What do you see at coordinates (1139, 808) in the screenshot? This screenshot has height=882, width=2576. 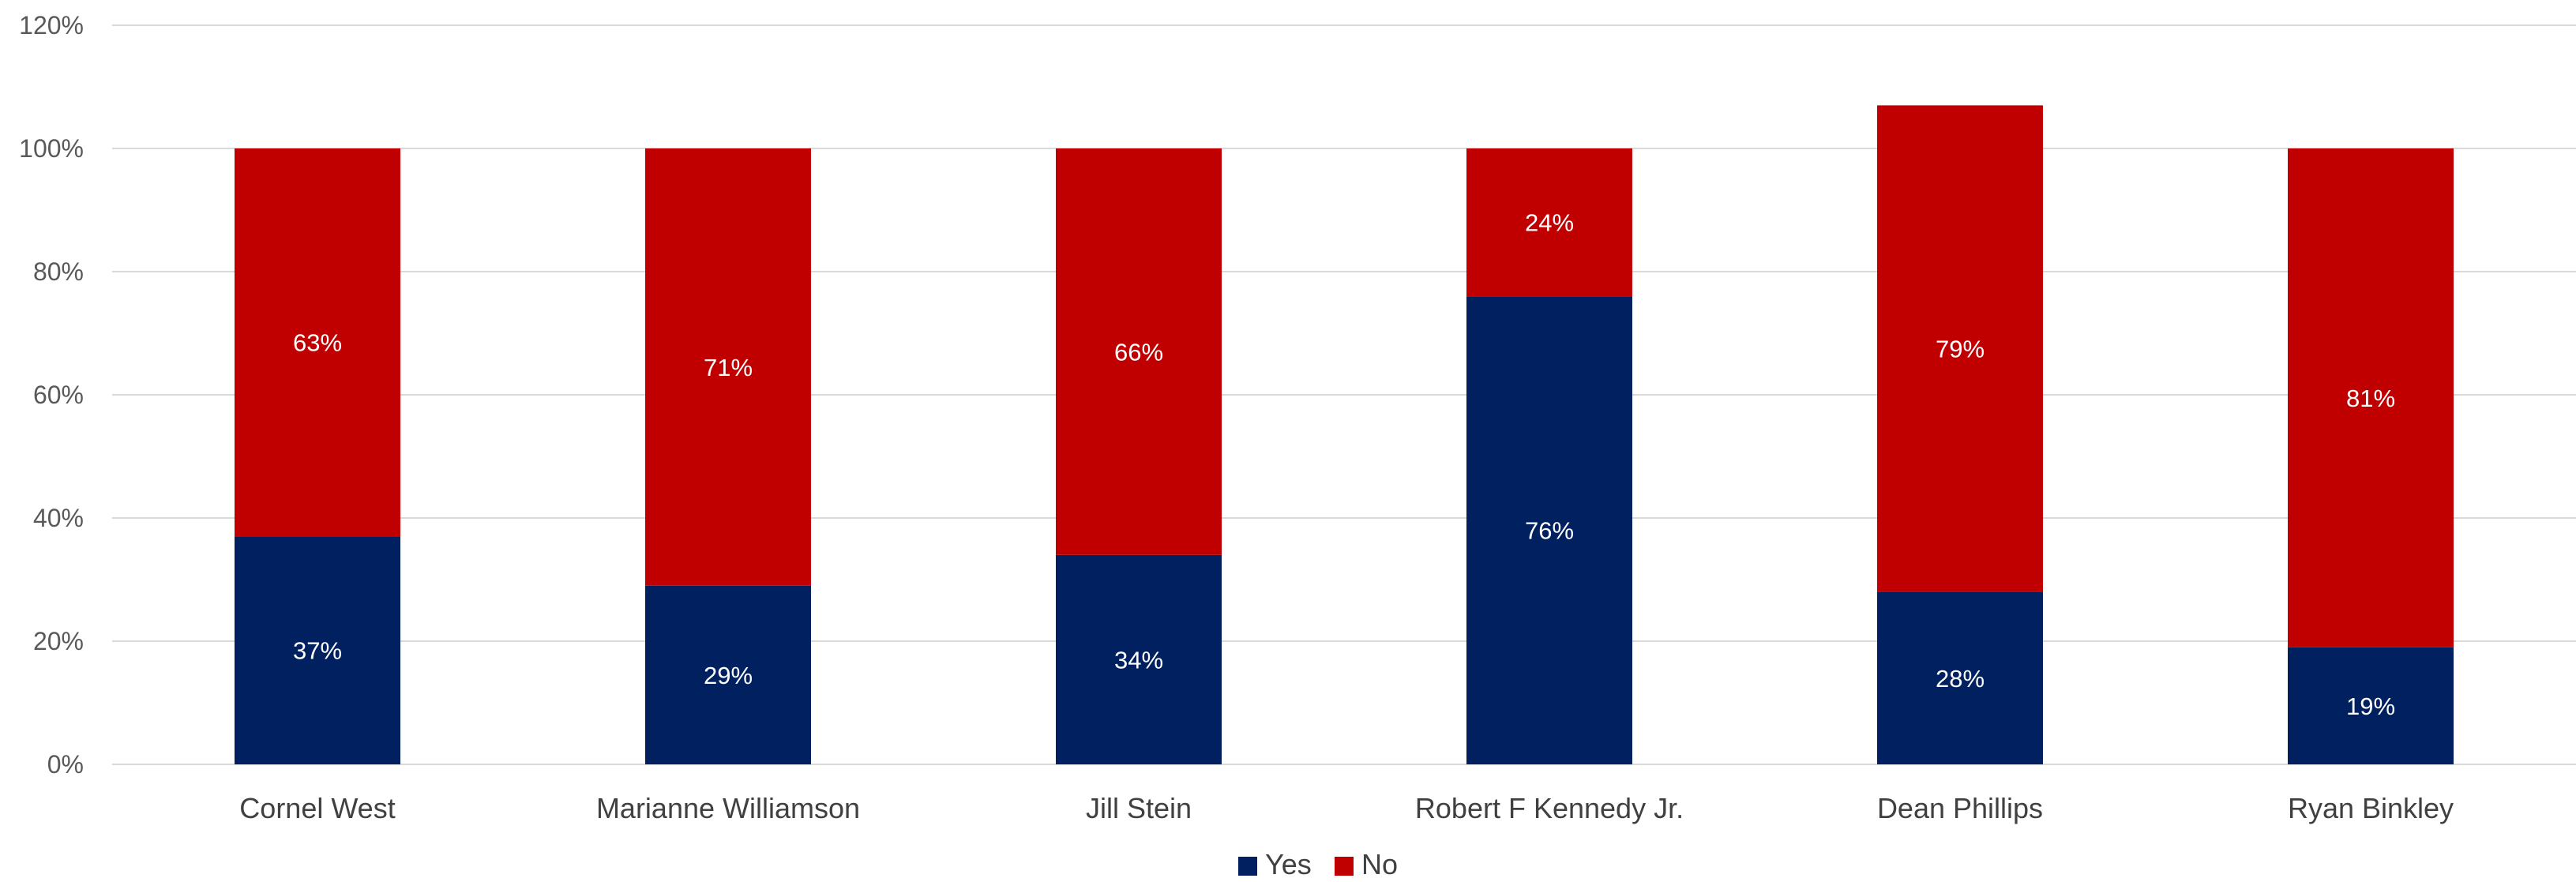 I see `category-label: Jill Stein` at bounding box center [1139, 808].